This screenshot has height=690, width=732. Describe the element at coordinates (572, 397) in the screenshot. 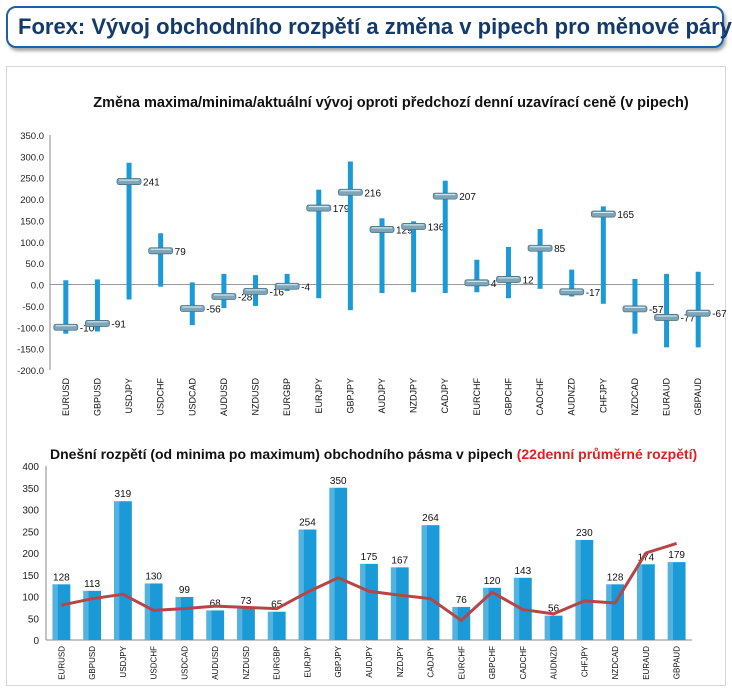

I see `chart1-category-label: AUDNZD` at that location.